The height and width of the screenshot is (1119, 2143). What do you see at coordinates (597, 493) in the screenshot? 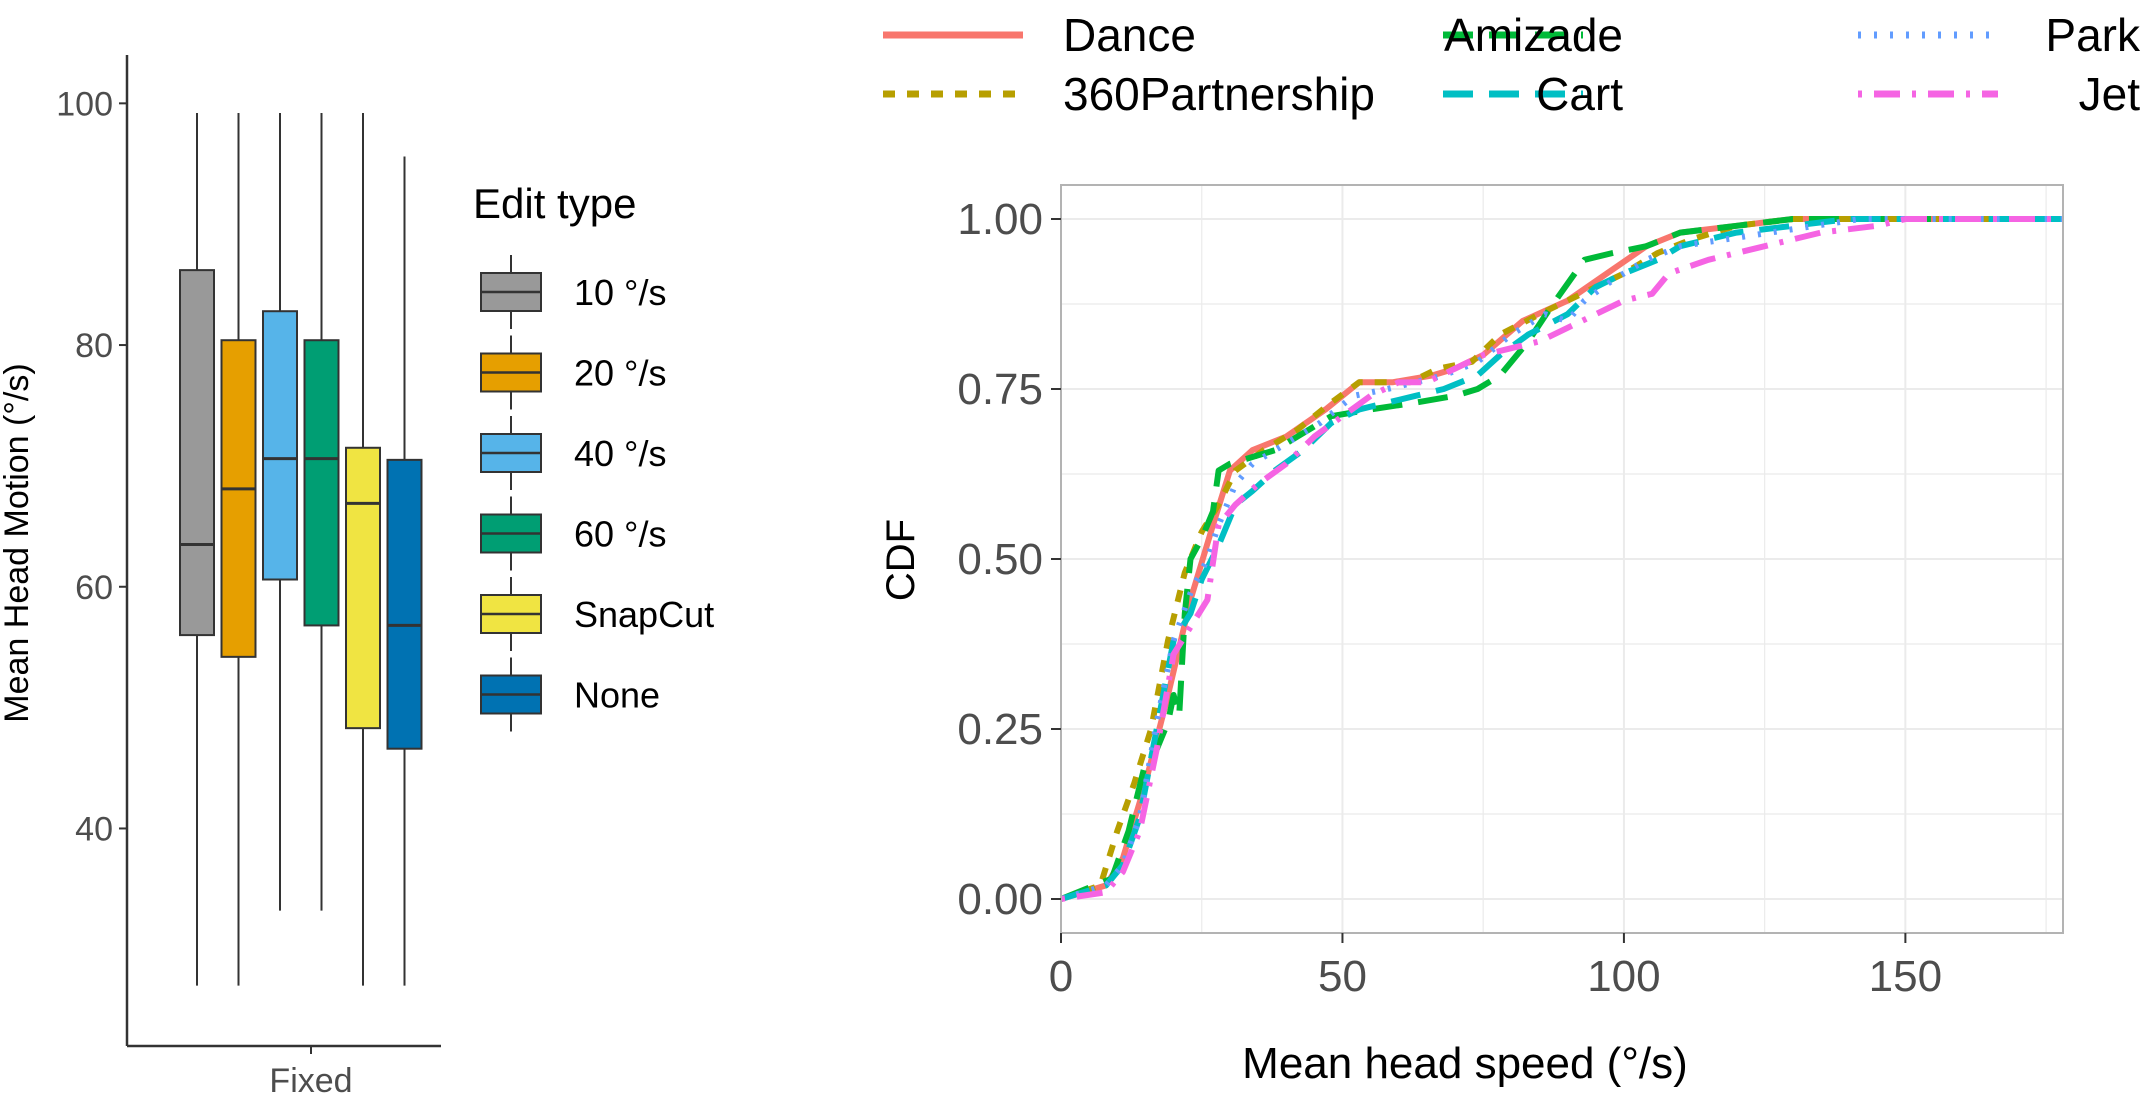
I see `boxplot-legend: 10 °/s 20 °/s 40 °/s 60 °/s SnapCut None` at bounding box center [597, 493].